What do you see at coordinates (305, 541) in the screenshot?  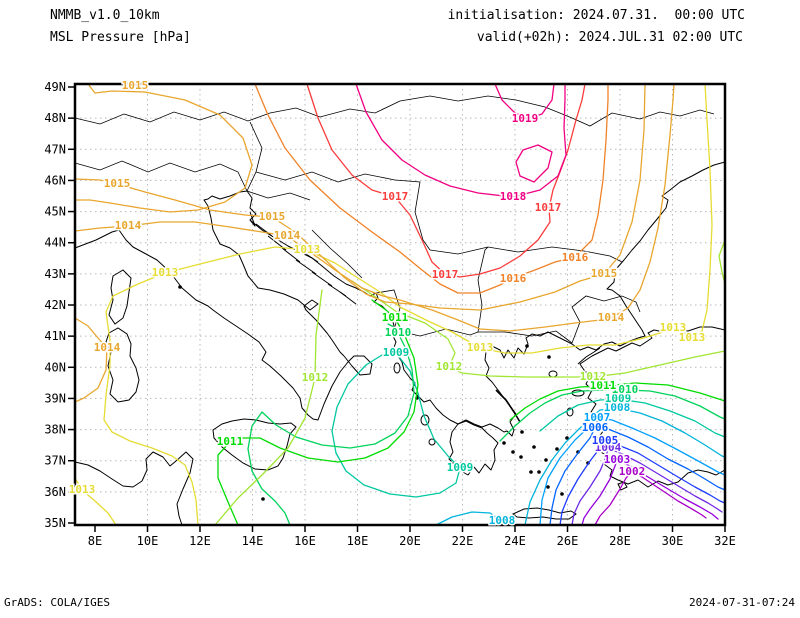 I see `lon-axis-label: 16E` at bounding box center [305, 541].